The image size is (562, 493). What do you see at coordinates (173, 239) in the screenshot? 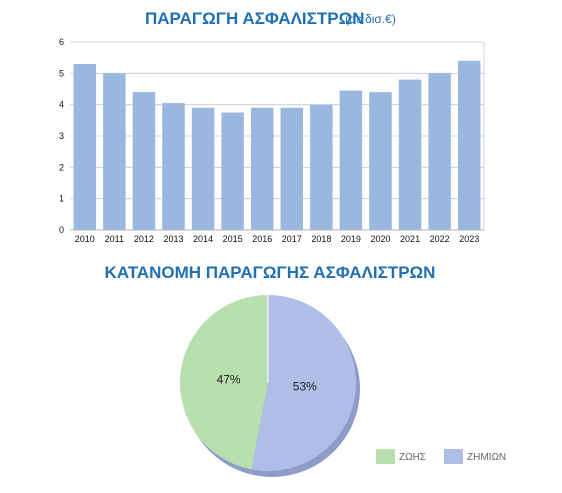
I see `x-tick-label: 2013` at bounding box center [173, 239].